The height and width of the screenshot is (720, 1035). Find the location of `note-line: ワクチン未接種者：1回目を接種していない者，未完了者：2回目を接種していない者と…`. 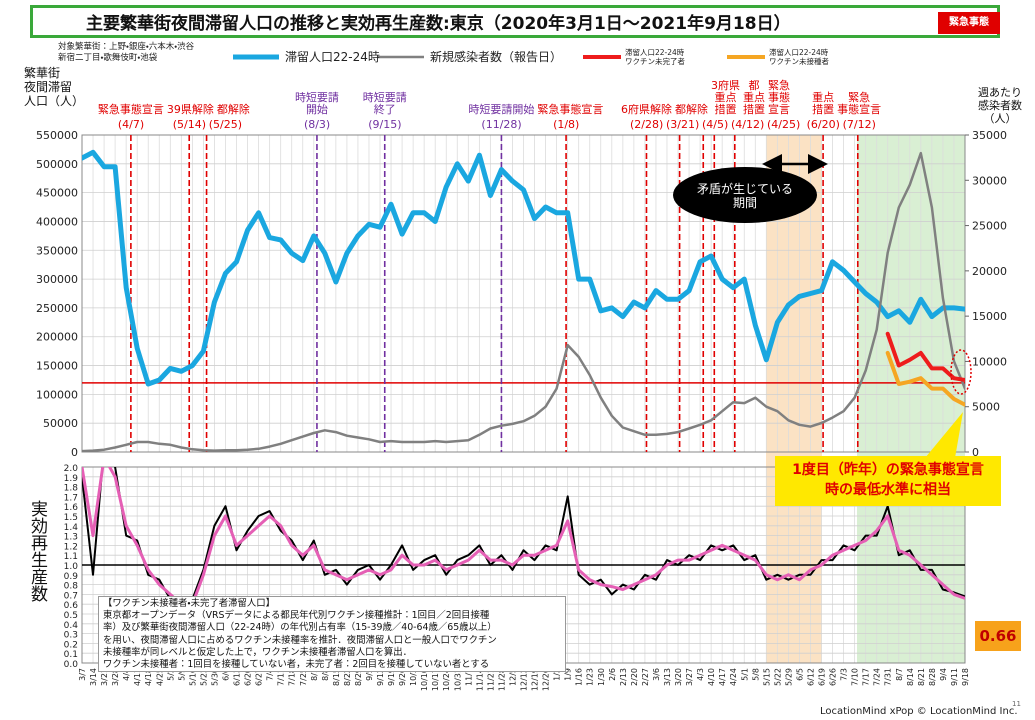

note-line: ワクチン未接種者：1回目を接種していない者，未完了者：2回目を接種していない者と… is located at coordinates (296, 665).